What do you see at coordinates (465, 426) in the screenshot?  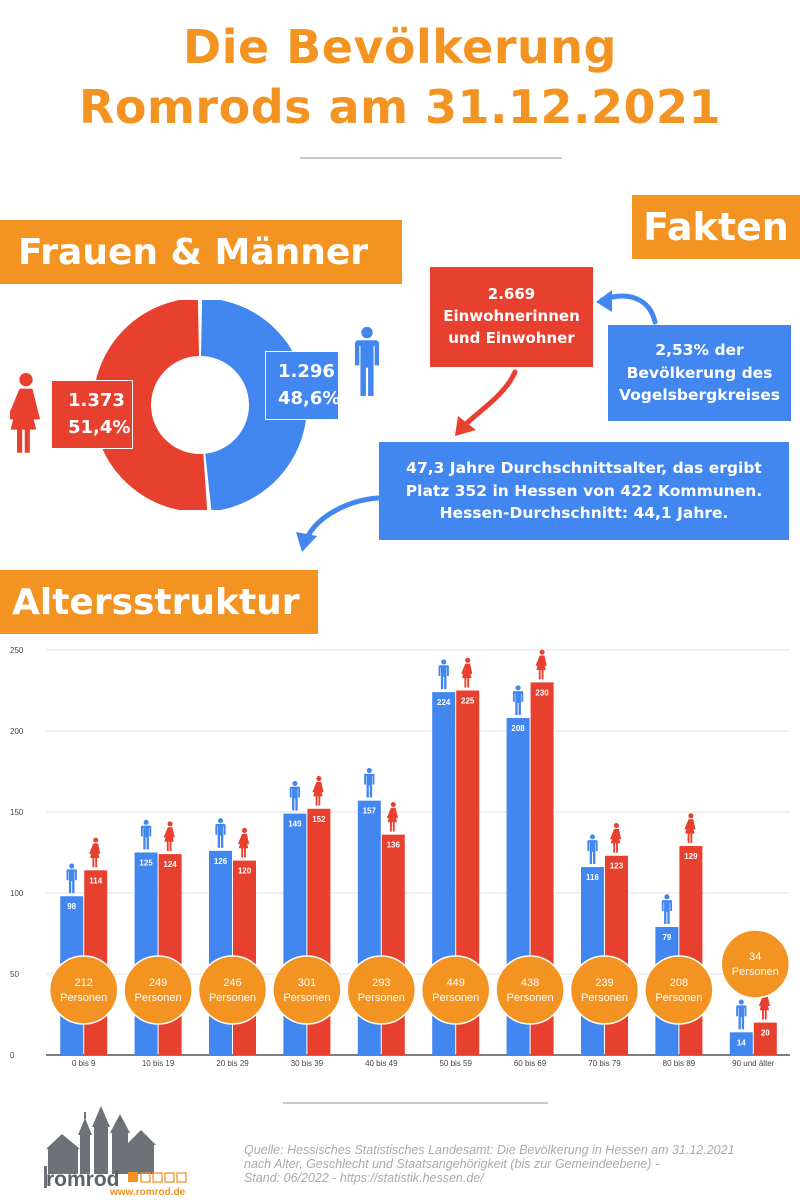 I see `arrow-total-to-age-head` at bounding box center [465, 426].